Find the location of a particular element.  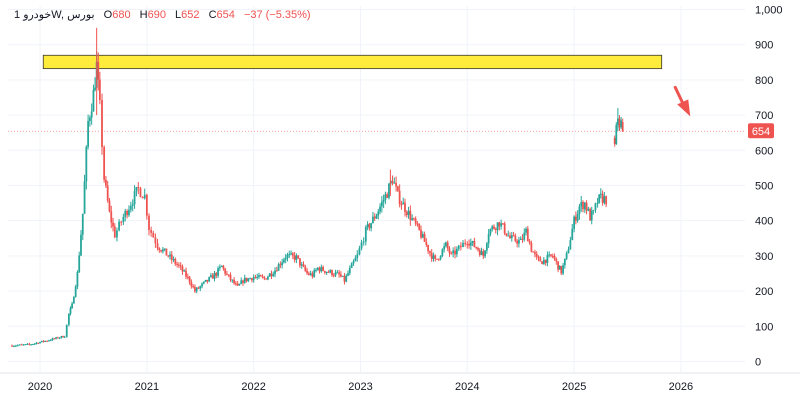

y-tick-label: 700 is located at coordinates (764, 116).